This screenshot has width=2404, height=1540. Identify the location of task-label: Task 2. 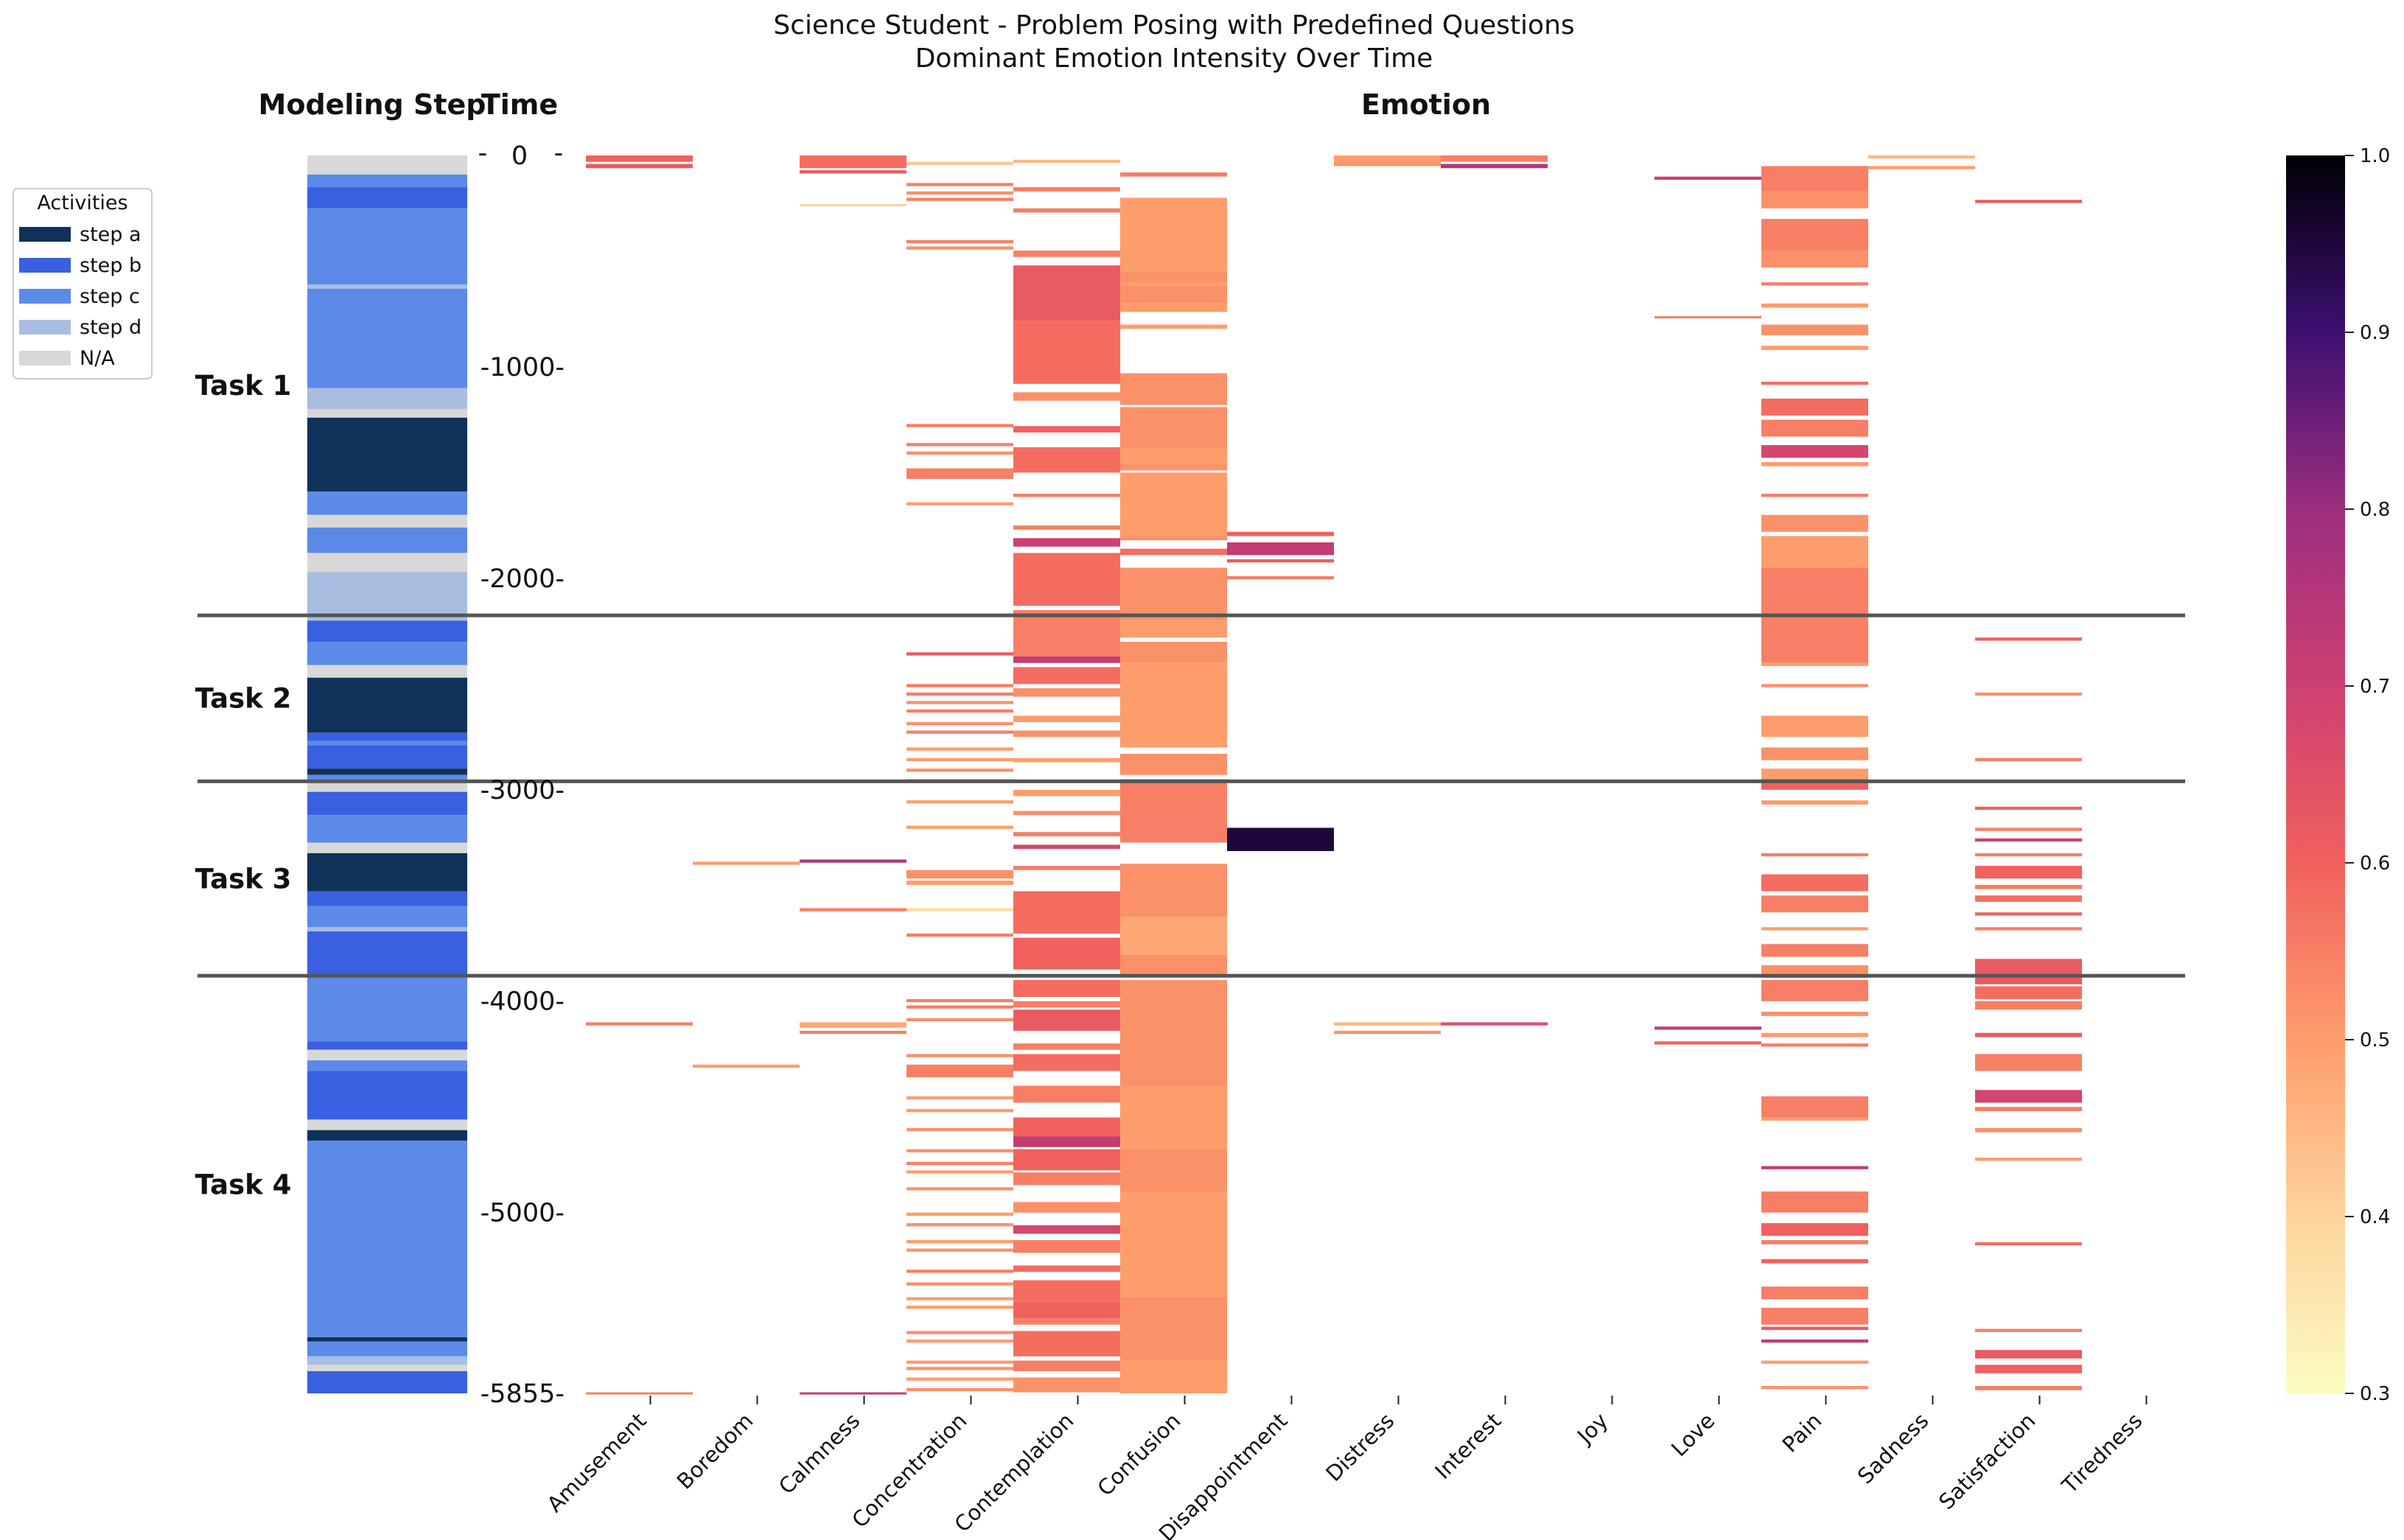
(243, 699).